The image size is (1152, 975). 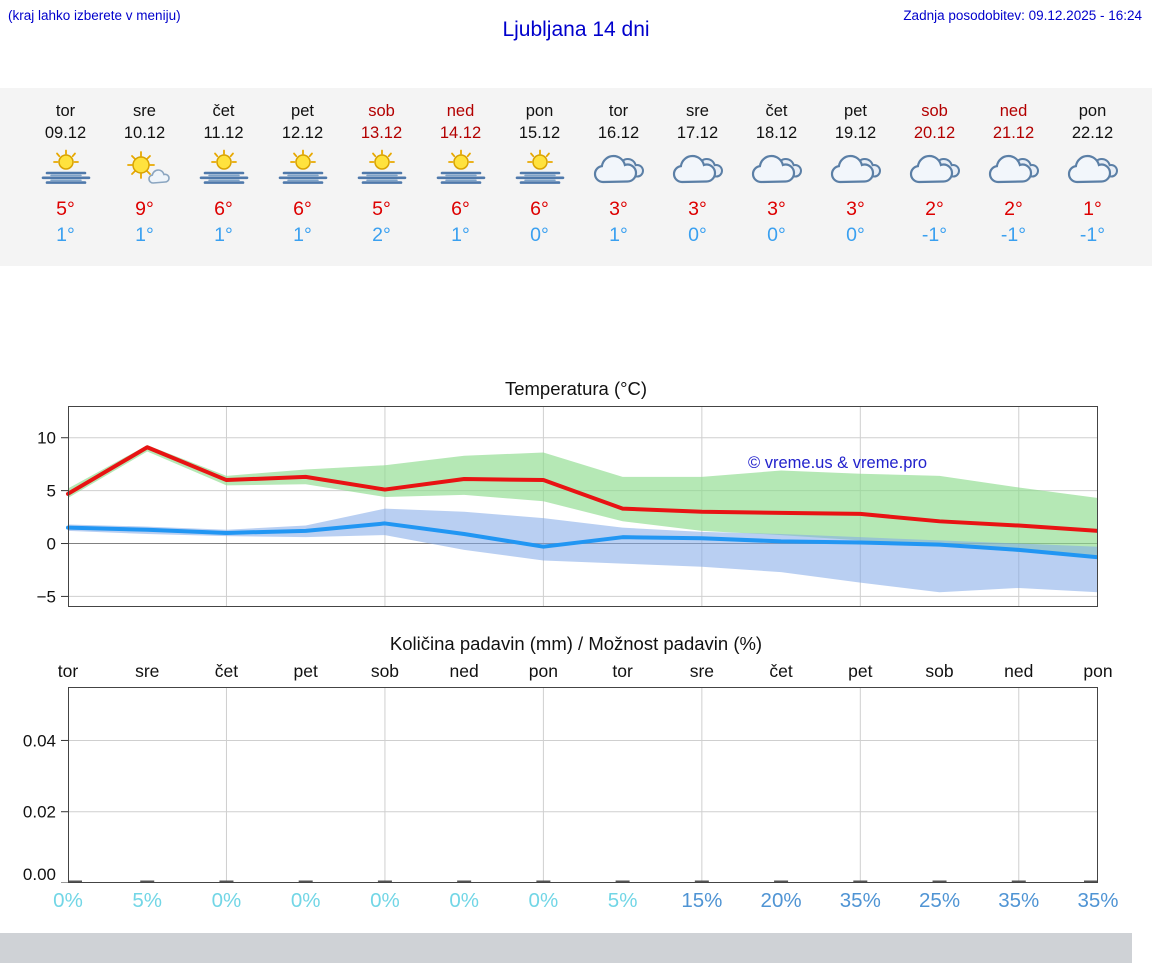 I want to click on forecast-day: sre 10.12 9° 1°, so click(x=144, y=174).